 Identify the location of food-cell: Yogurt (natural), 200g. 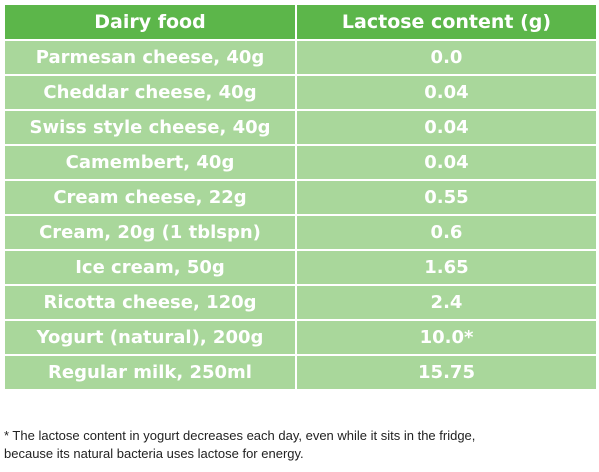
(150, 337).